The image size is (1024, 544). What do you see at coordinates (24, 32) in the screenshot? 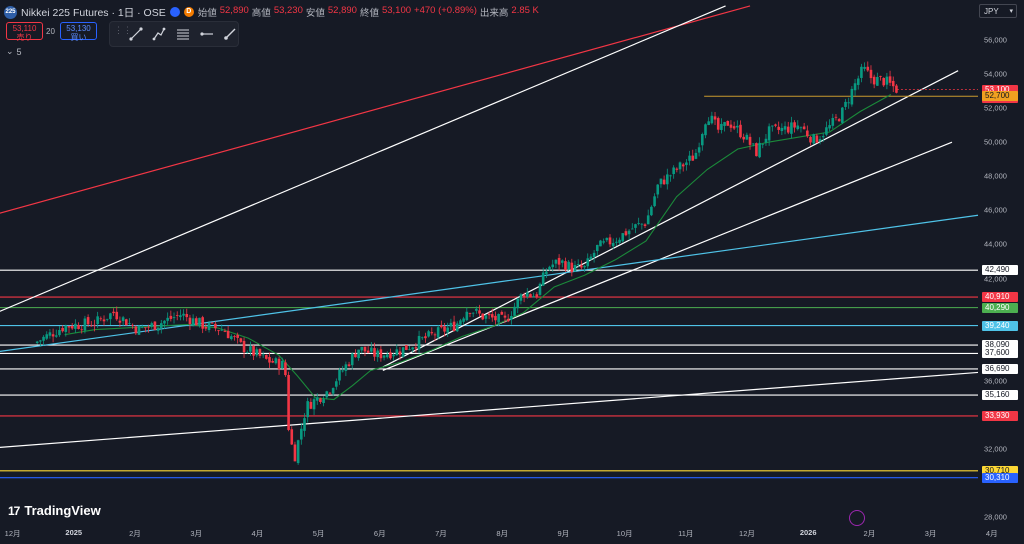
I see `sell-button: 53,110 売り` at bounding box center [24, 32].